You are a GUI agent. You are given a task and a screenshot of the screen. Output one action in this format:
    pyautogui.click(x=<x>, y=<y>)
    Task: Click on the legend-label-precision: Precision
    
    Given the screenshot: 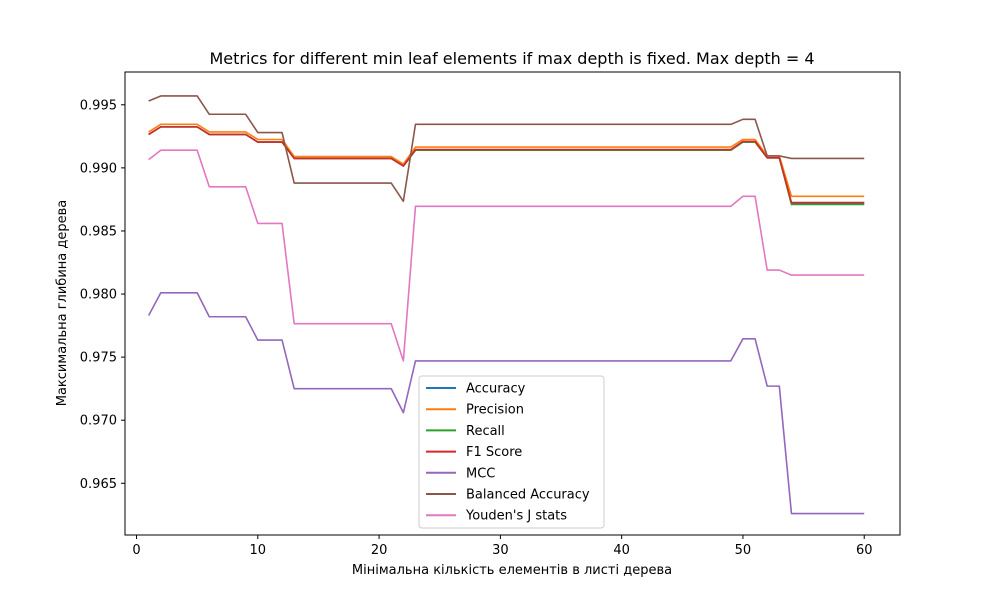 What is the action you would take?
    pyautogui.click(x=495, y=410)
    